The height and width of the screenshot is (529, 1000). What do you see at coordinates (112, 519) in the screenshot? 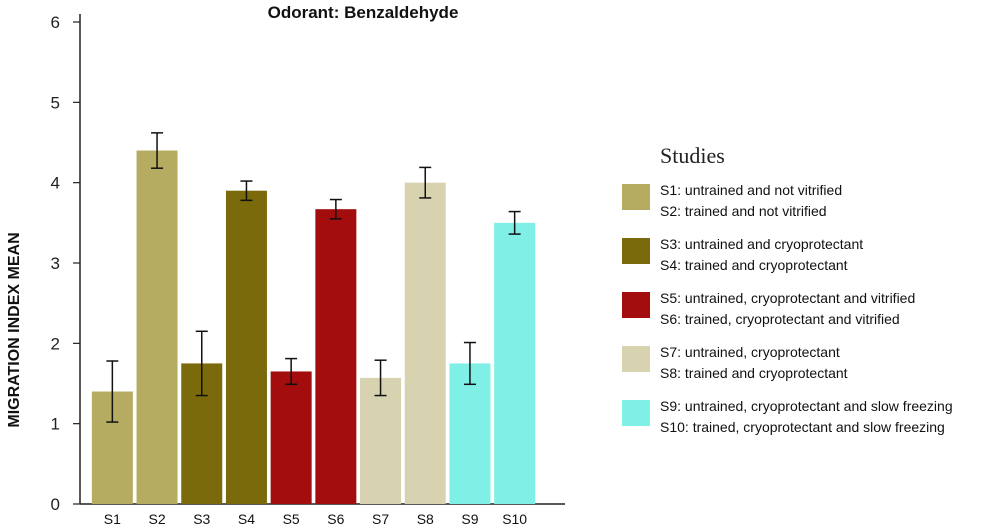
I see `x-tick-label-s1: S1` at bounding box center [112, 519].